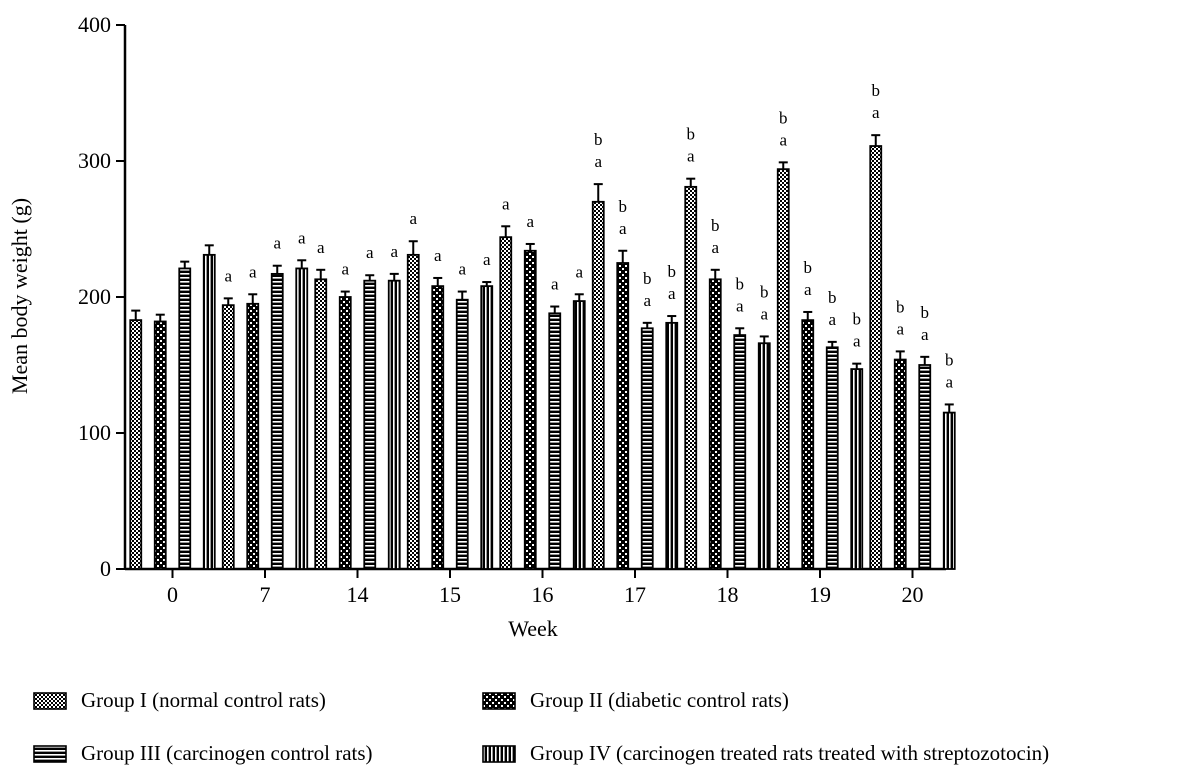 The image size is (1190, 781). I want to click on x-tick-label: 20, so click(913, 594).